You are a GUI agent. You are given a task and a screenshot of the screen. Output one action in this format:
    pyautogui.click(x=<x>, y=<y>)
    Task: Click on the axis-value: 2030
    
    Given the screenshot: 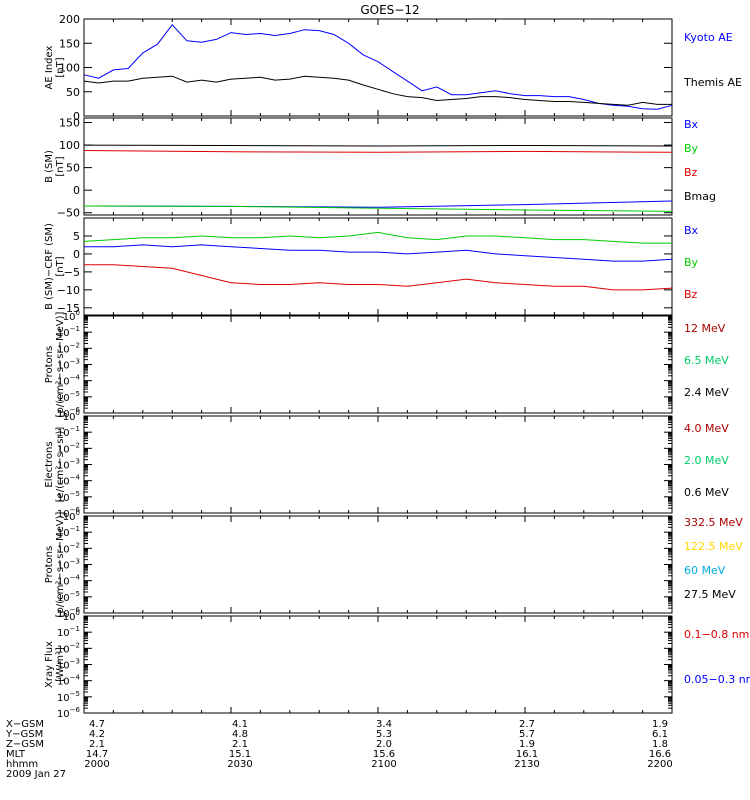 What is the action you would take?
    pyautogui.click(x=239, y=764)
    